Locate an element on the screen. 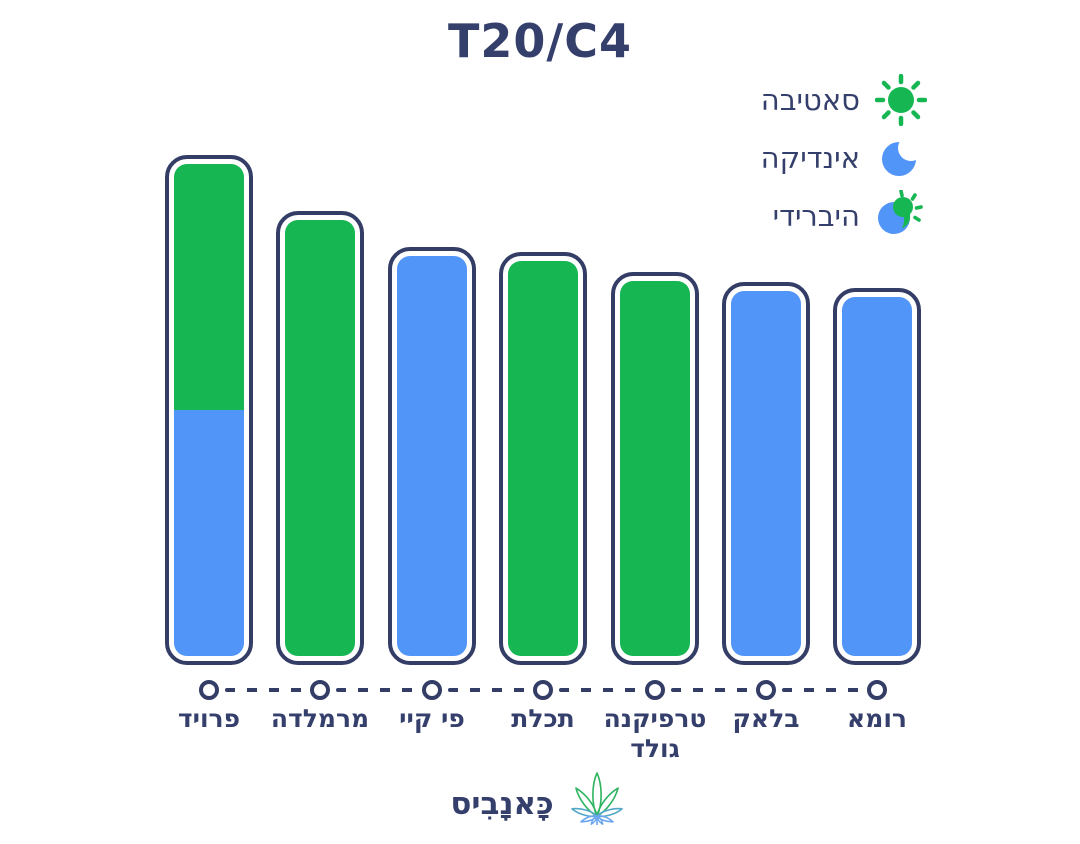 This screenshot has height=844, width=1080. legend-item-hybrid: היברידי is located at coordinates (844, 216).